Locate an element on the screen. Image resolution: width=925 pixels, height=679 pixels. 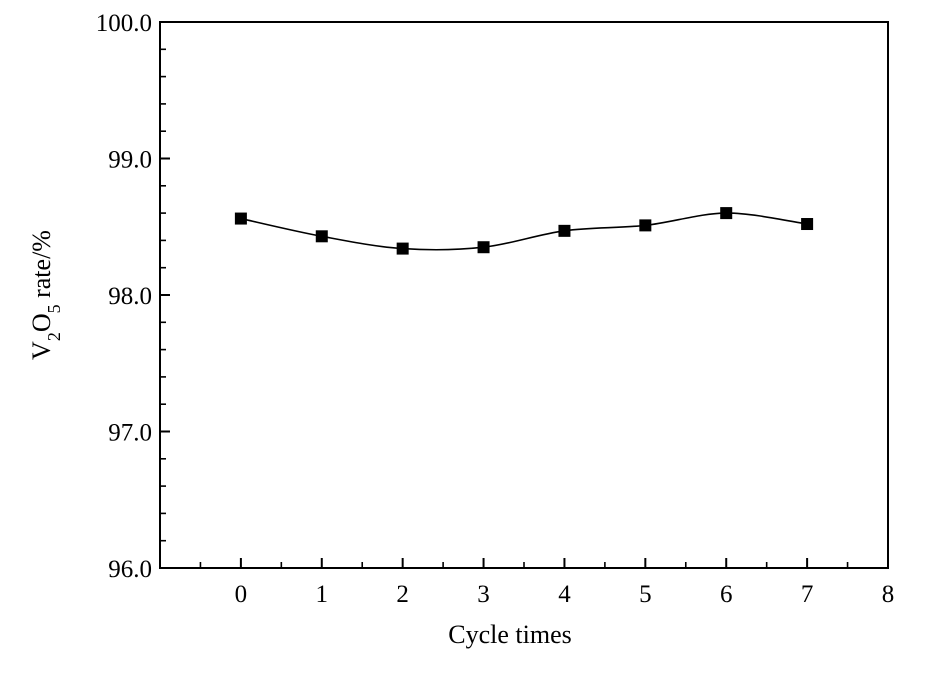
x-axis-tick-labels: 0 1 2 3 4 5 6 7 8 is located at coordinates (565, 594).